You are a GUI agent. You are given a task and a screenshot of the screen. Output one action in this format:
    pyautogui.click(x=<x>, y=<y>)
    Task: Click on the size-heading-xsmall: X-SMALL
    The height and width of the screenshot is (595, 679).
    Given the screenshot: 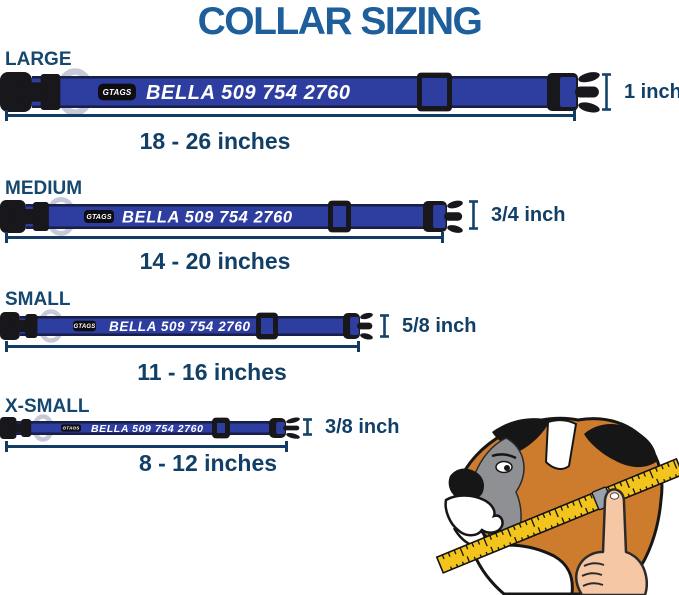 What is the action you would take?
    pyautogui.click(x=47, y=406)
    